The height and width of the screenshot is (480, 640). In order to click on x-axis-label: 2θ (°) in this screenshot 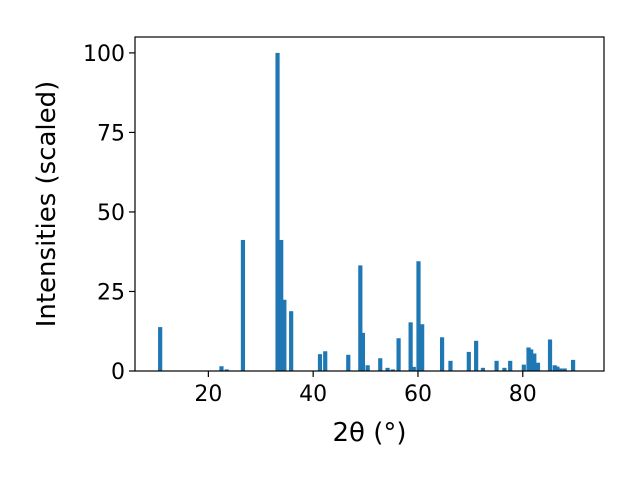, I will do `click(369, 433)`.